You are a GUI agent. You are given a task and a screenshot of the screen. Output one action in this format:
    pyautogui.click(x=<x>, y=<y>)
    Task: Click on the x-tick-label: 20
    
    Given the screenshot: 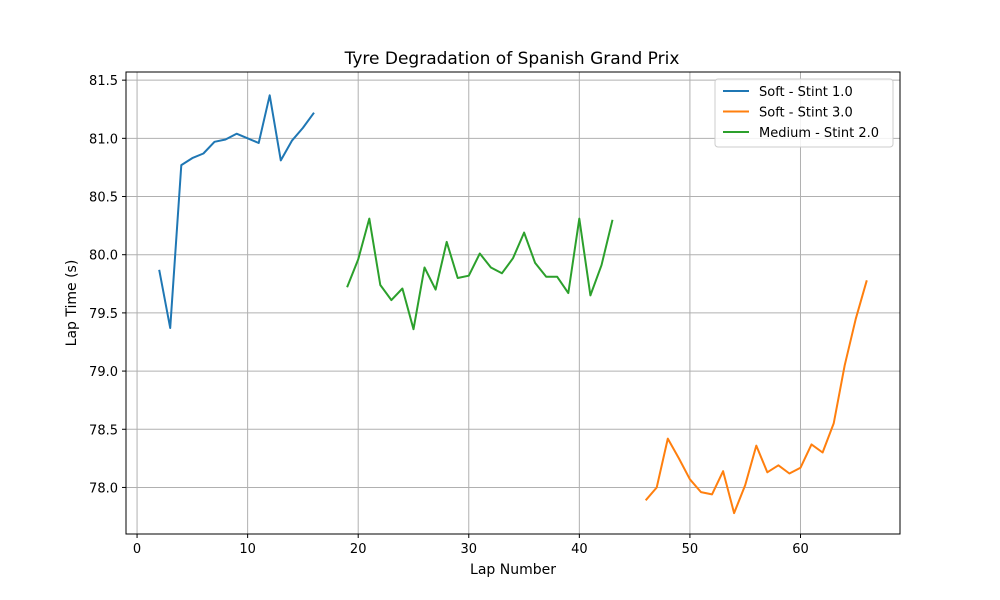 What is the action you would take?
    pyautogui.click(x=358, y=549)
    